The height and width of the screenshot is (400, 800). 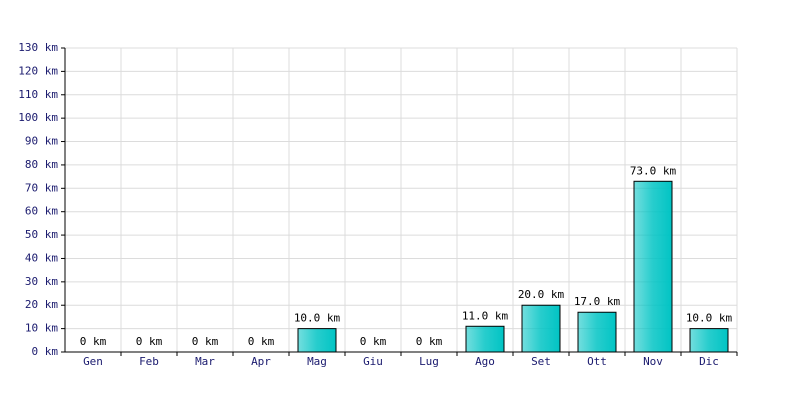 What do you see at coordinates (38, 94) in the screenshot?
I see `y-tick-label: 110 km` at bounding box center [38, 94].